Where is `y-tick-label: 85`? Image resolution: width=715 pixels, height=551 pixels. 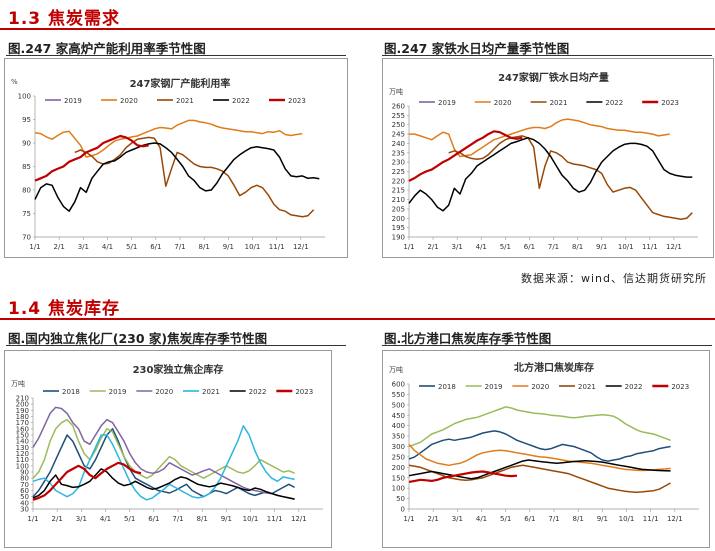
y-tick-label: 85 is located at coordinates (26, 167).